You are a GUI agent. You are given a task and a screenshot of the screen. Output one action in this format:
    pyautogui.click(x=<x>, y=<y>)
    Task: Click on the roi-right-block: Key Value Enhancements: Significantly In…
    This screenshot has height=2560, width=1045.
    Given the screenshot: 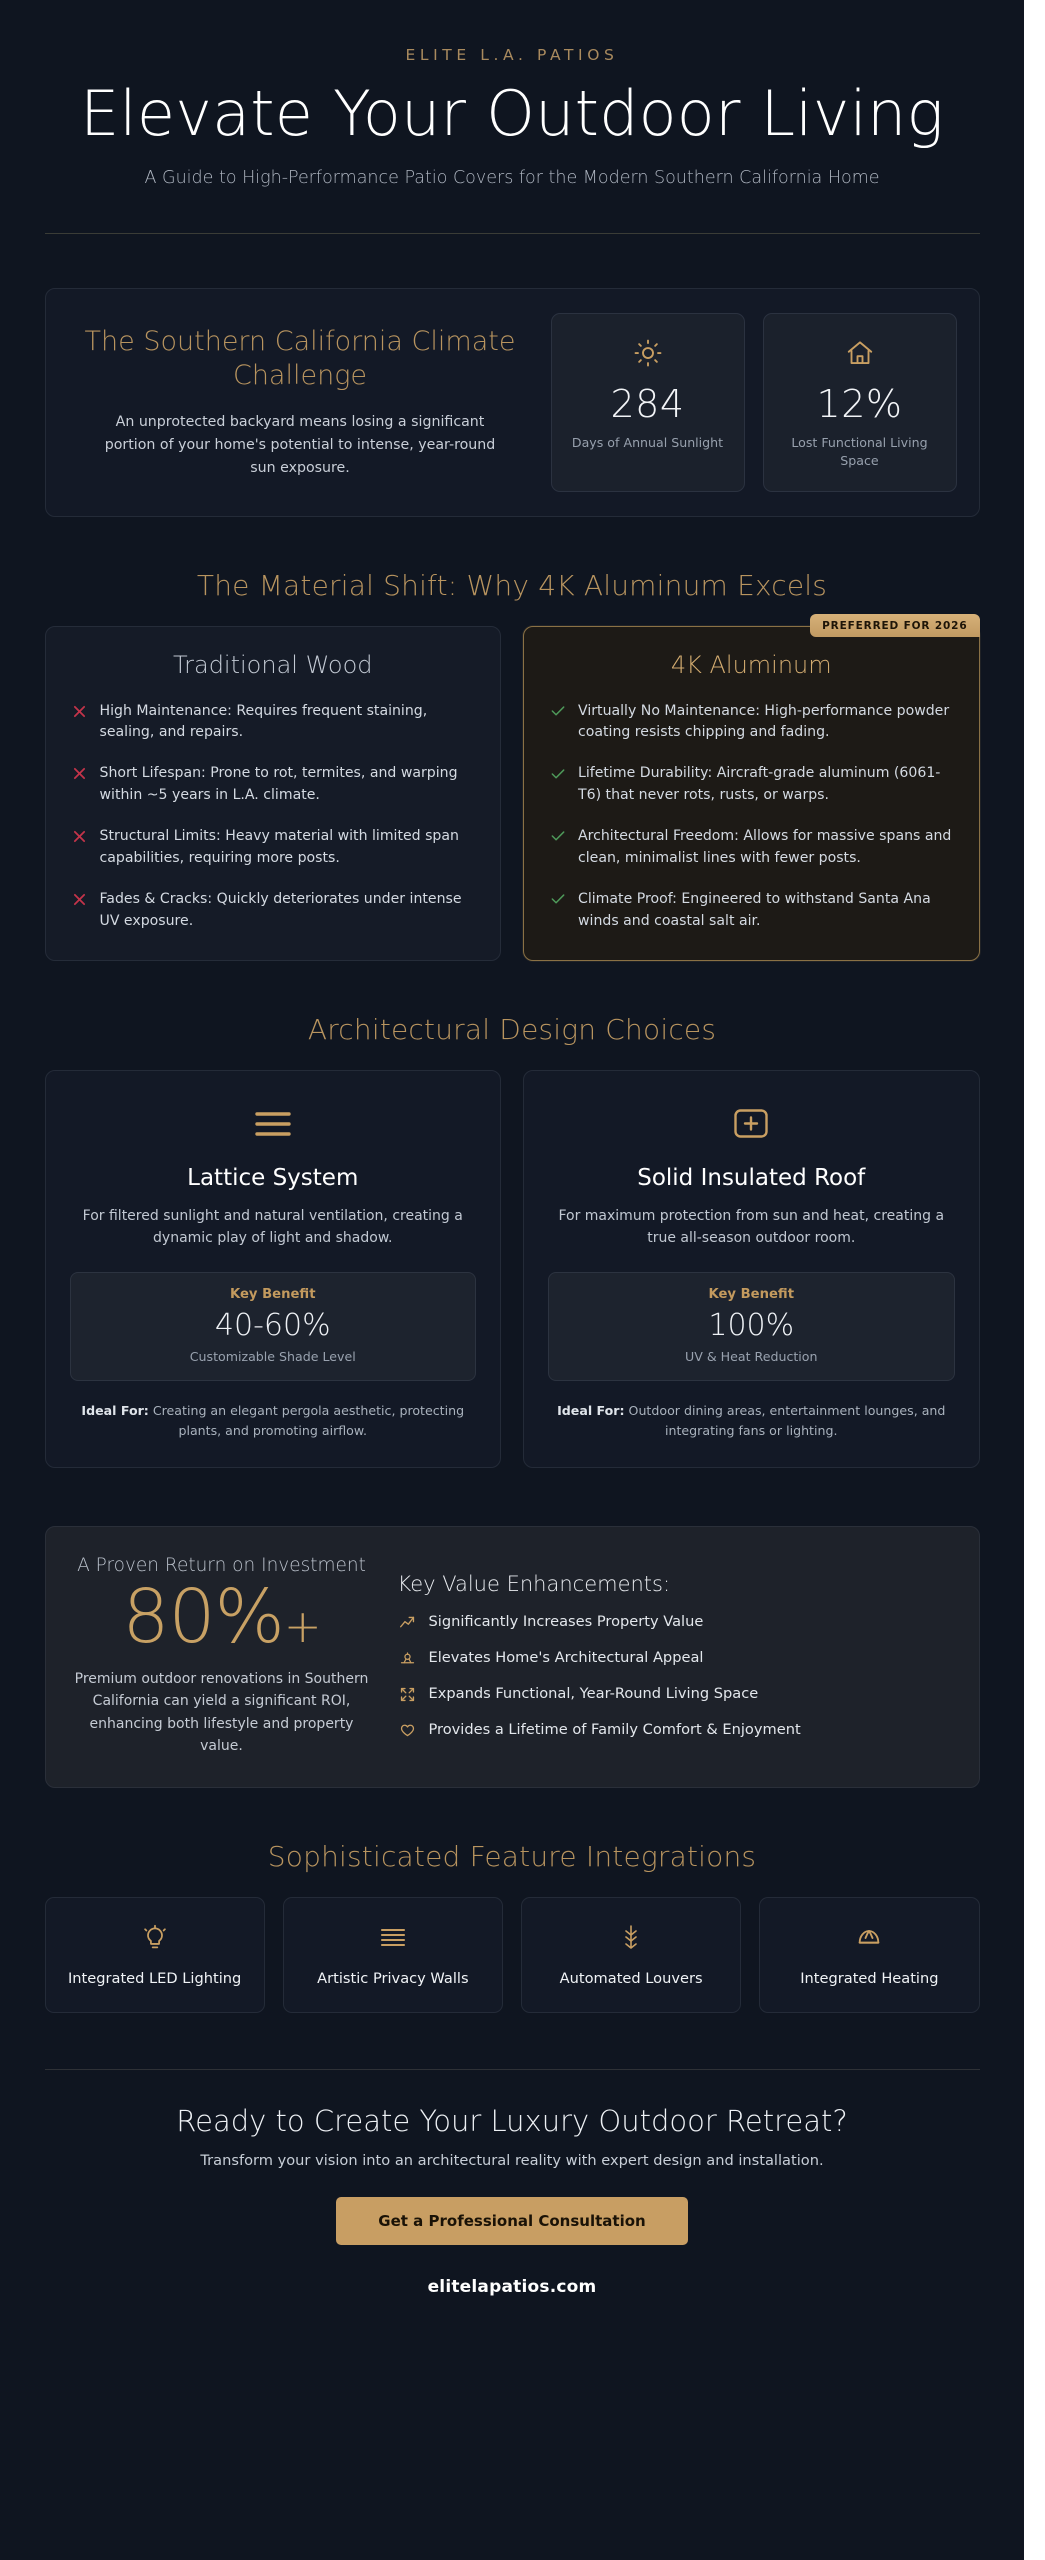 What is the action you would take?
    pyautogui.click(x=675, y=1656)
    